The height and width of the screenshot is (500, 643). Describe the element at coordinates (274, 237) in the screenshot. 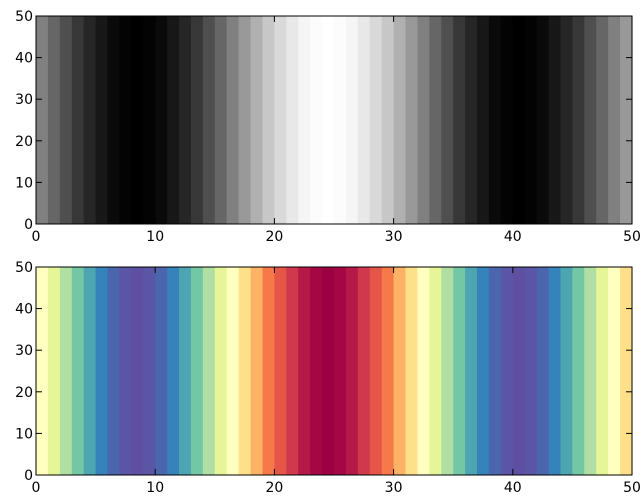

I see `x-tick-label: 20` at that location.